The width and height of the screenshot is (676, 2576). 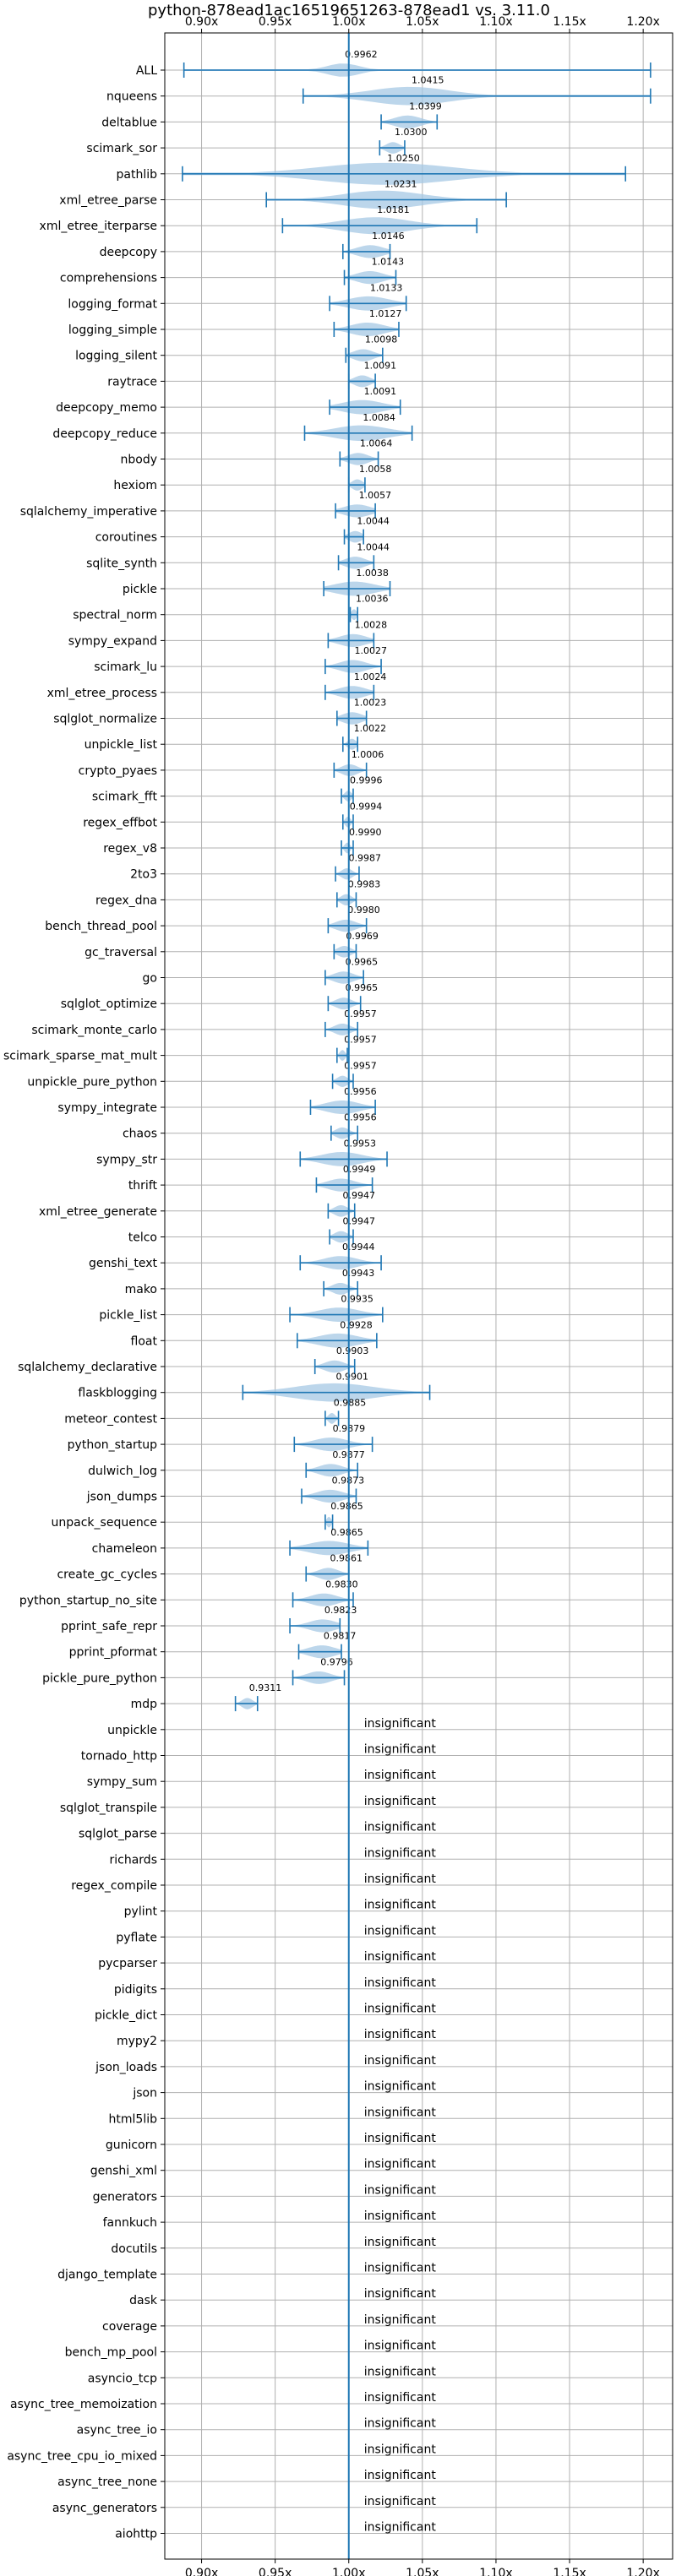 What do you see at coordinates (362, 987) in the screenshot?
I see `median-label: 0.9965` at bounding box center [362, 987].